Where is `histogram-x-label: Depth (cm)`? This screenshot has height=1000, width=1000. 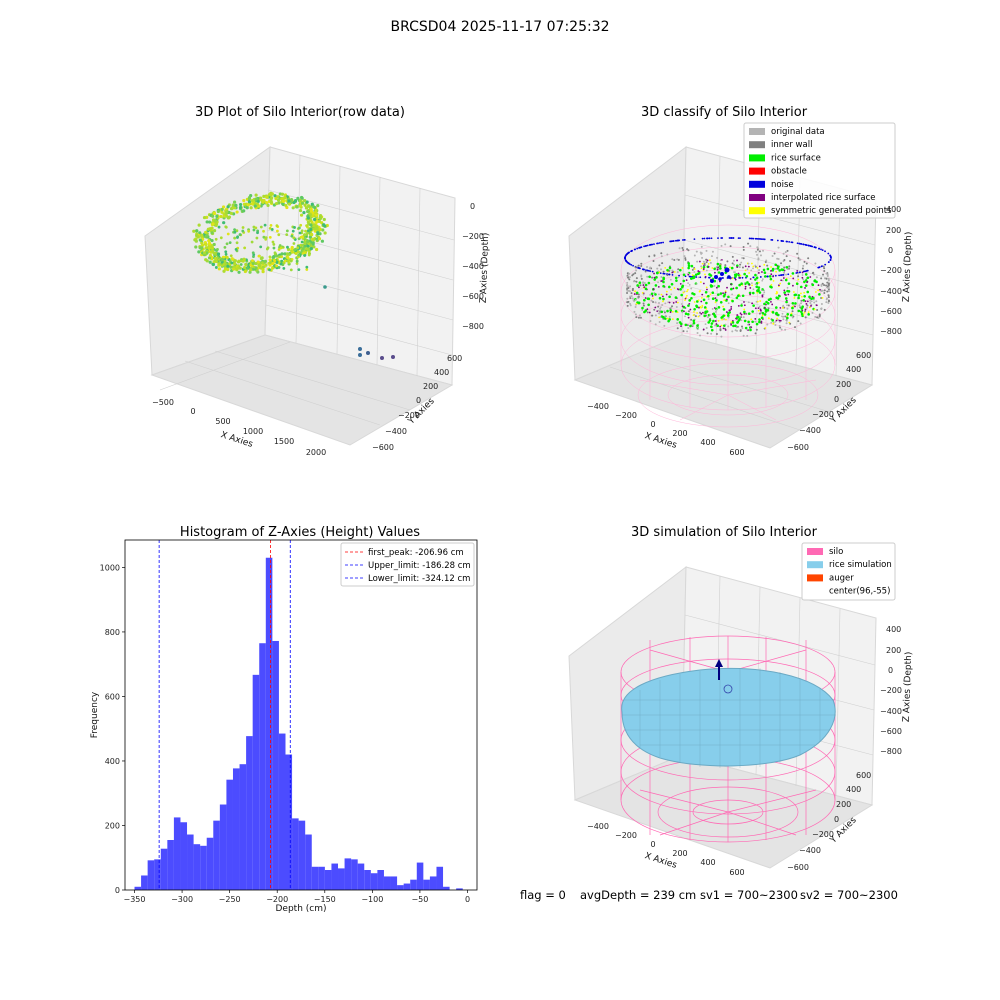
histogram-x-label: Depth (cm) is located at coordinates (300, 909).